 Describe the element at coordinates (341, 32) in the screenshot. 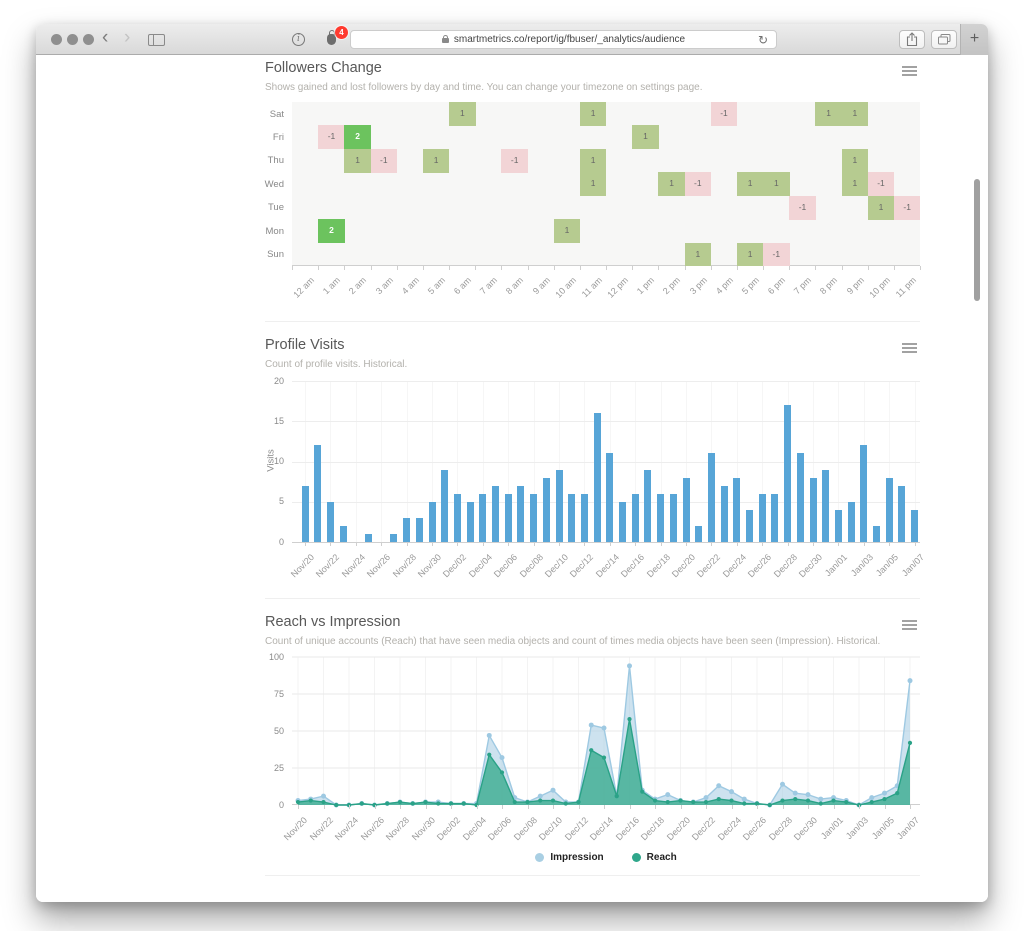

I see `notification-badge: 4` at that location.